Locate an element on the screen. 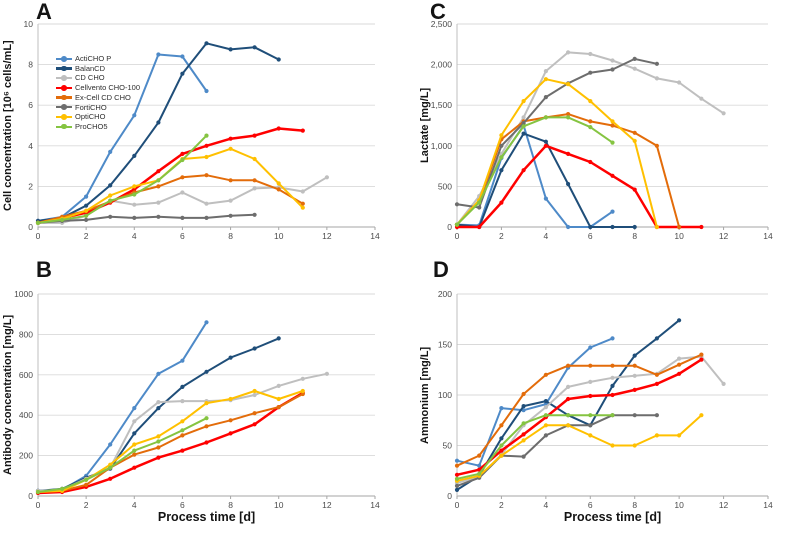 This screenshot has width=785, height=533. y-tick-label: 0 is located at coordinates (30, 496).